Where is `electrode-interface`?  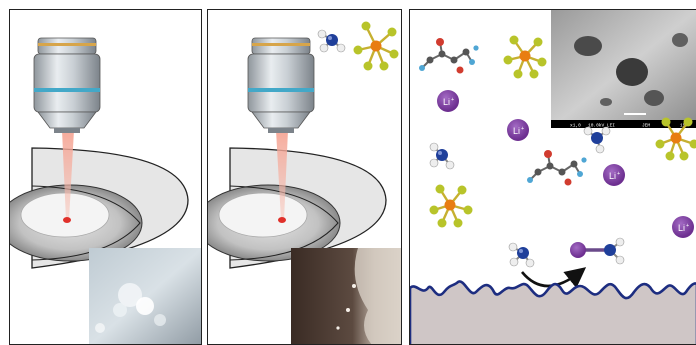
electrode-interface is located at coordinates (553, 312).